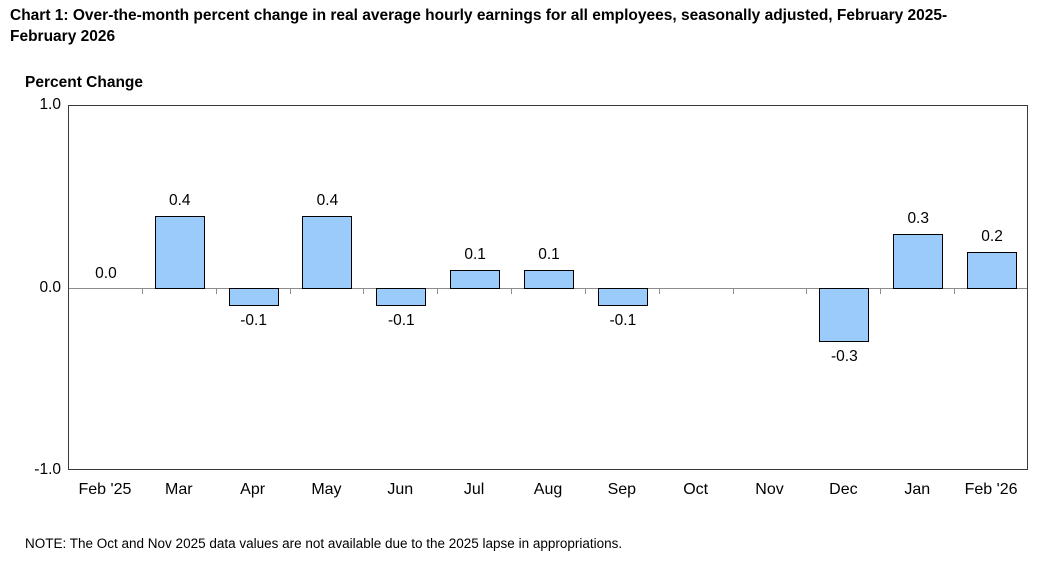 The width and height of the screenshot is (1047, 564). I want to click on bar-jun, so click(401, 296).